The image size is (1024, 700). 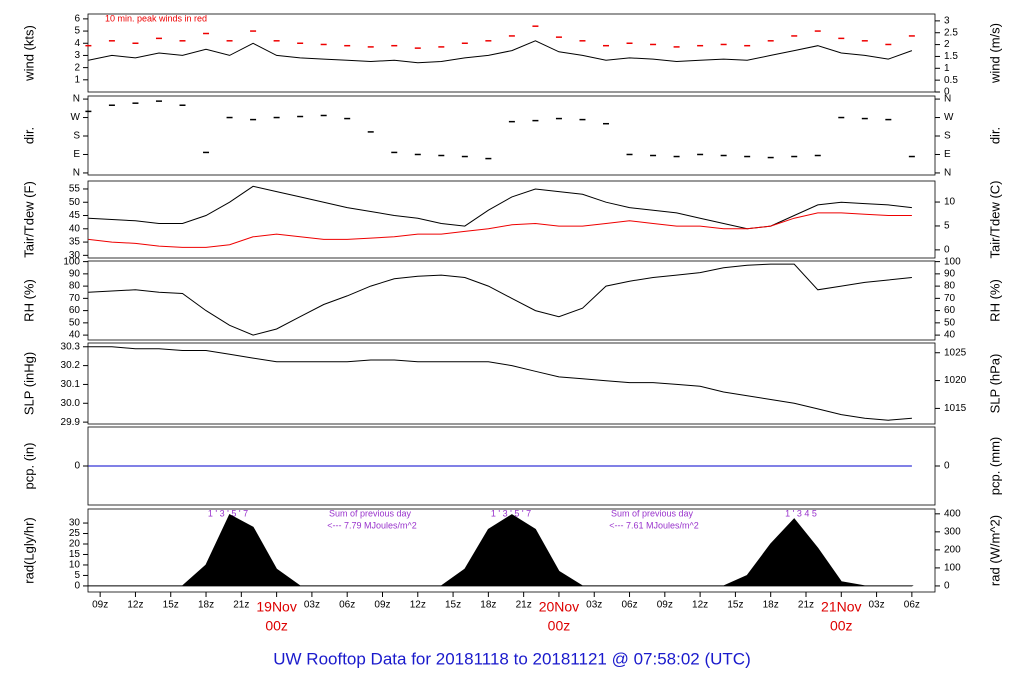 What do you see at coordinates (951, 80) in the screenshot?
I see `y2-tick-label: 0.5` at bounding box center [951, 80].